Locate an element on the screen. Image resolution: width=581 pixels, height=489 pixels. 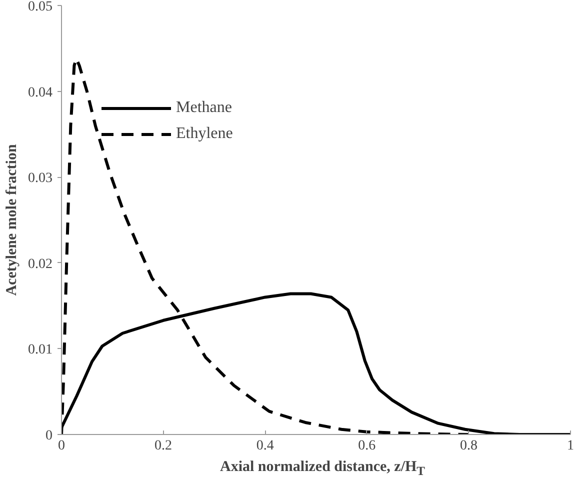
y-tick-label: 0.03 is located at coordinates (40, 178).